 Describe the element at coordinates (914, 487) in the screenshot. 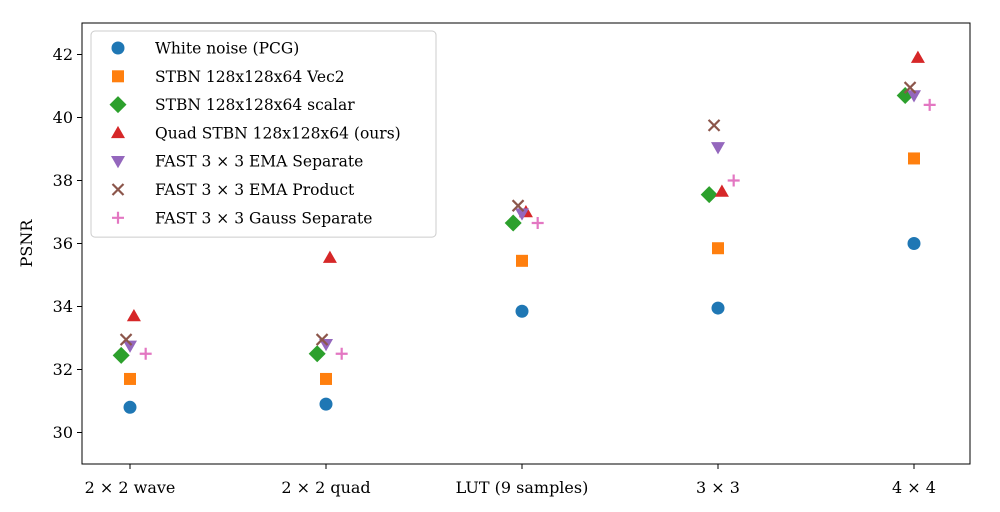

I see `x-tick-label: 4 × 4` at that location.